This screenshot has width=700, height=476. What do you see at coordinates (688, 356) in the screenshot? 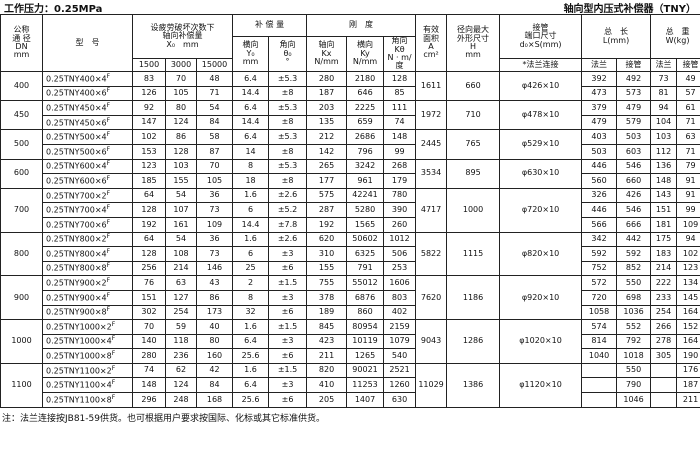
I see `cell: 190` at bounding box center [688, 356].